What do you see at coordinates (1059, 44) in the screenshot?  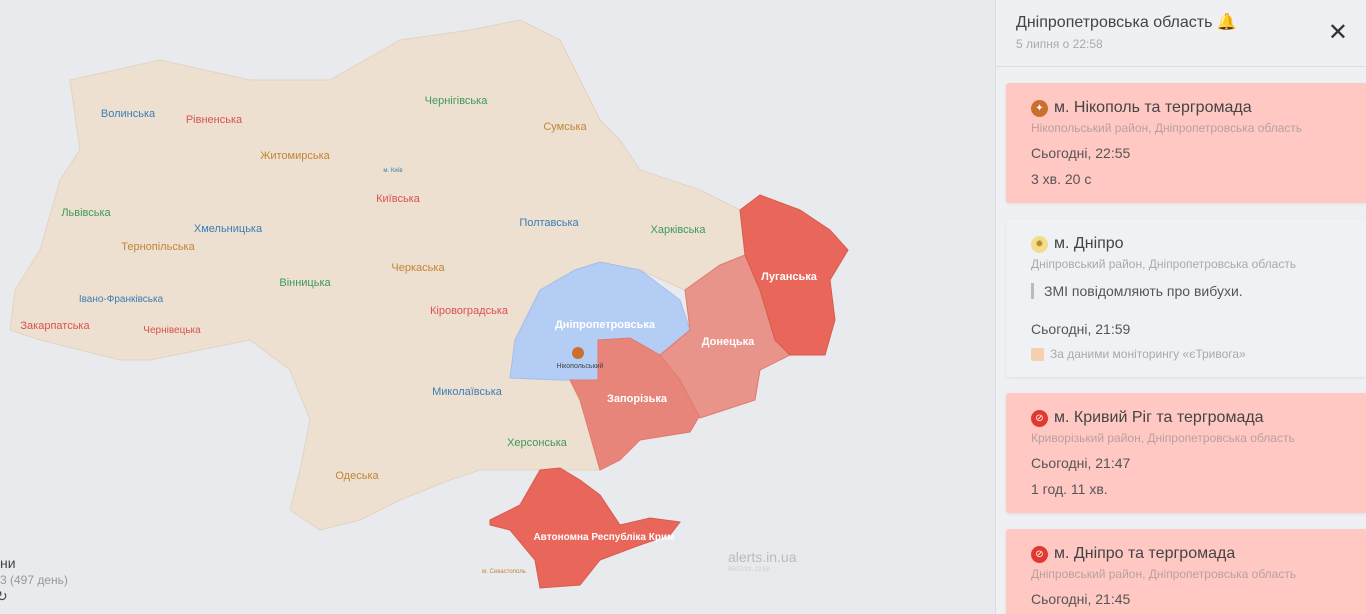 I see `panel-date: 5 липня о 22:58` at bounding box center [1059, 44].